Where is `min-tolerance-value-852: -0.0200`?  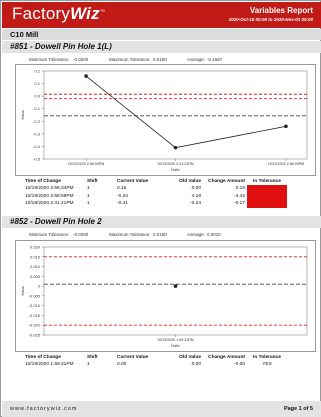 min-tolerance-value-852: -0.0200 is located at coordinates (81, 234).